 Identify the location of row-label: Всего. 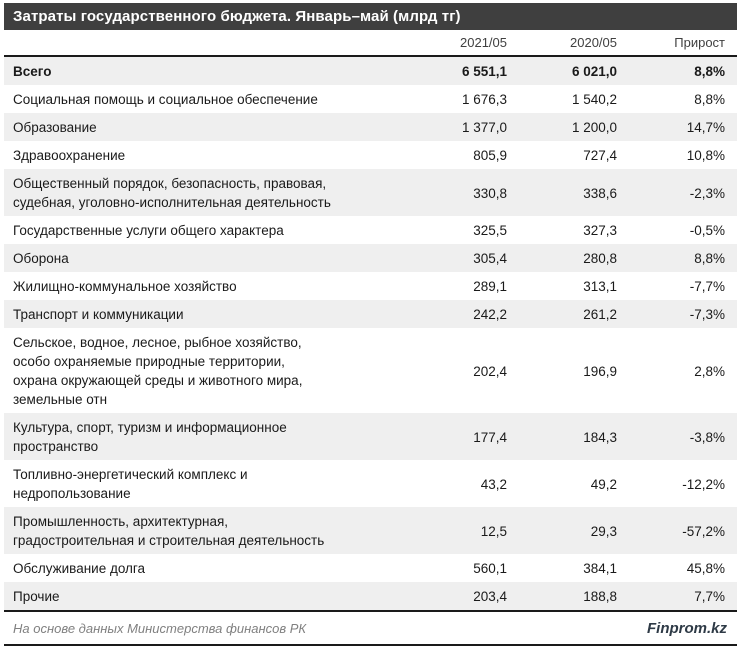
(32, 71).